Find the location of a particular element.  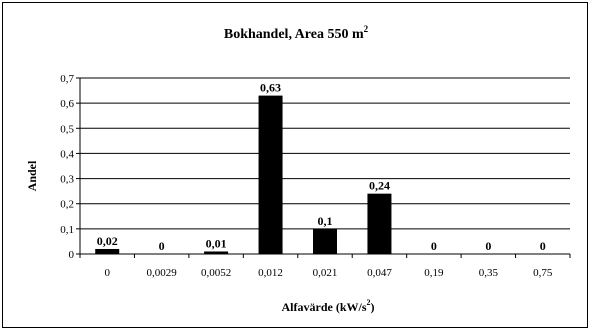

x-tick-label: 0,0029 is located at coordinates (162, 273).